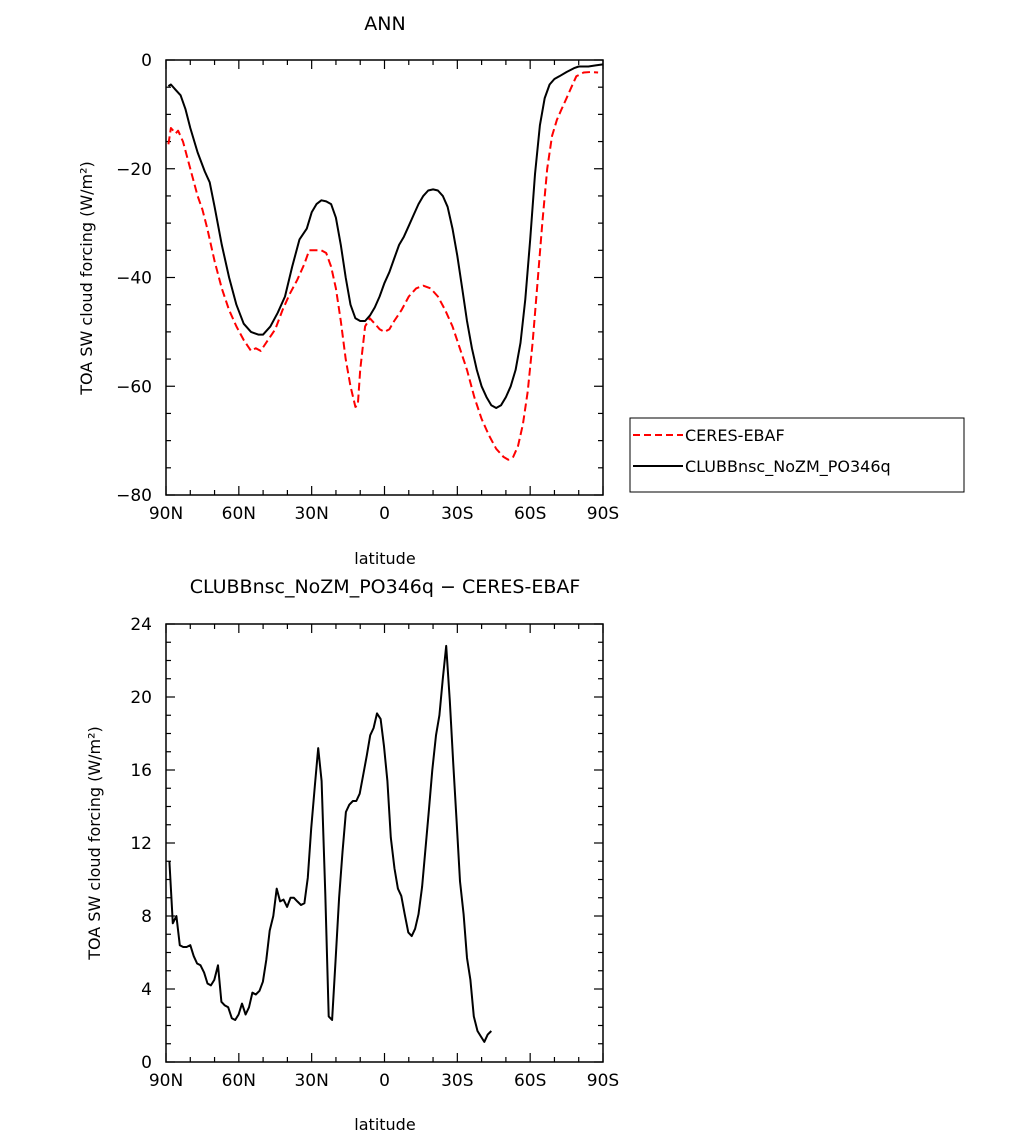 Image resolution: width=1030 pixels, height=1137 pixels. Describe the element at coordinates (141, 625) in the screenshot. I see `y-tick-label: 24` at that location.